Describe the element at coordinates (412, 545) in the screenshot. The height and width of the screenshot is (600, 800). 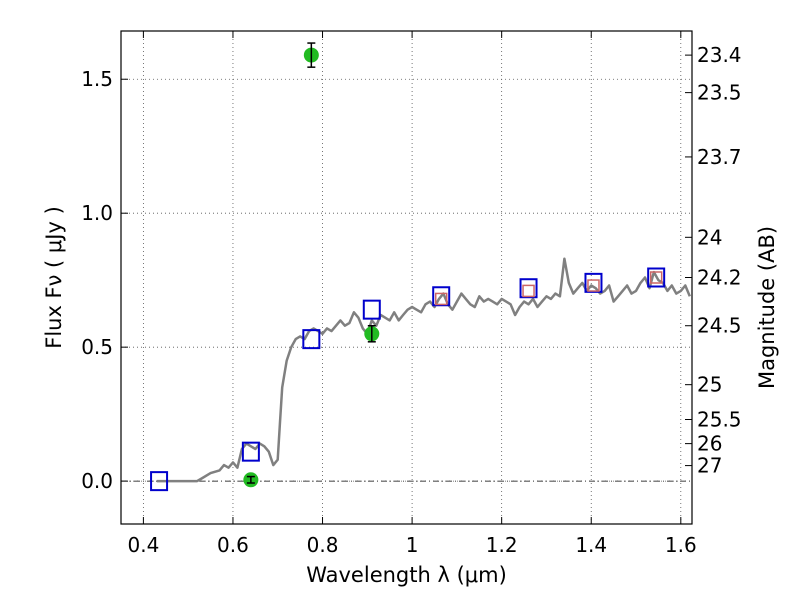
I see `x-tick-label: 1` at that location.